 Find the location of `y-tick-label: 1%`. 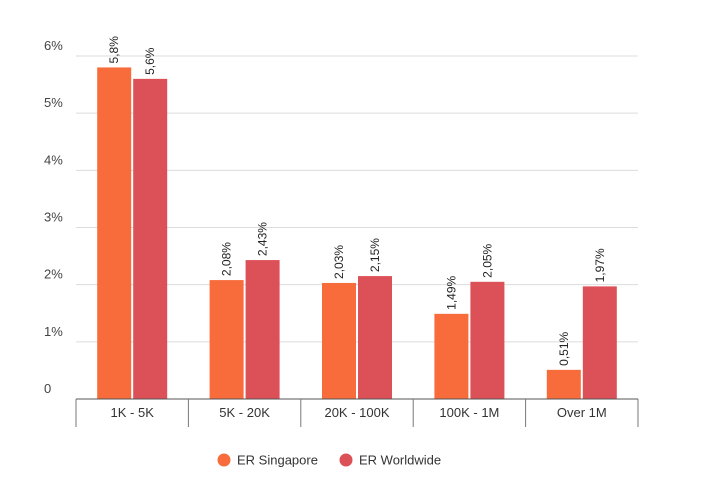

y-tick-label: 1% is located at coordinates (53, 331).